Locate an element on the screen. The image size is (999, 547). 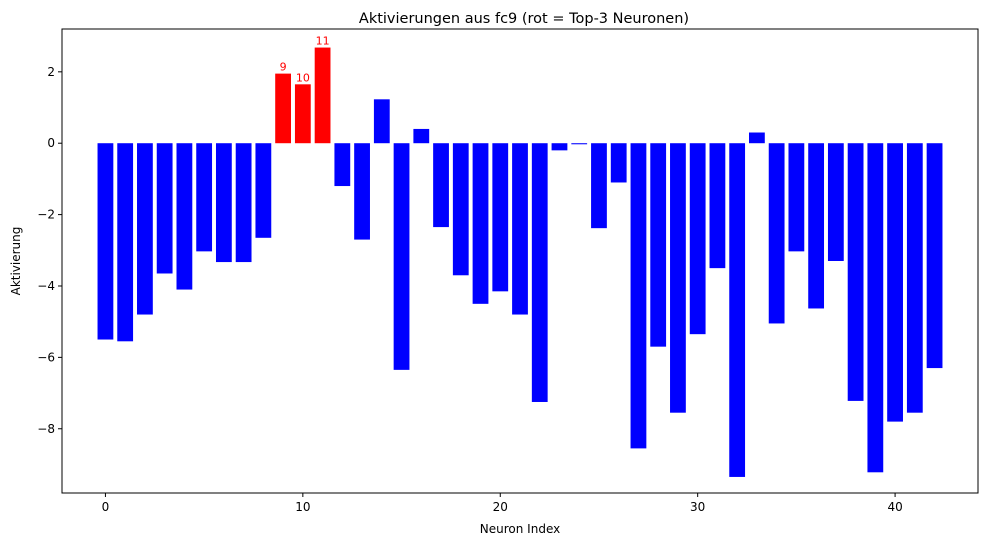
x-tick-label: 0 is located at coordinates (106, 507).